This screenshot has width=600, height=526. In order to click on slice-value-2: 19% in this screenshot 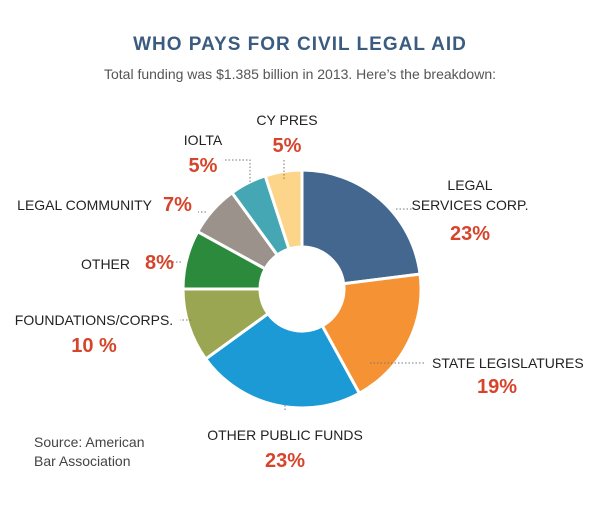, I will do `click(497, 387)`.